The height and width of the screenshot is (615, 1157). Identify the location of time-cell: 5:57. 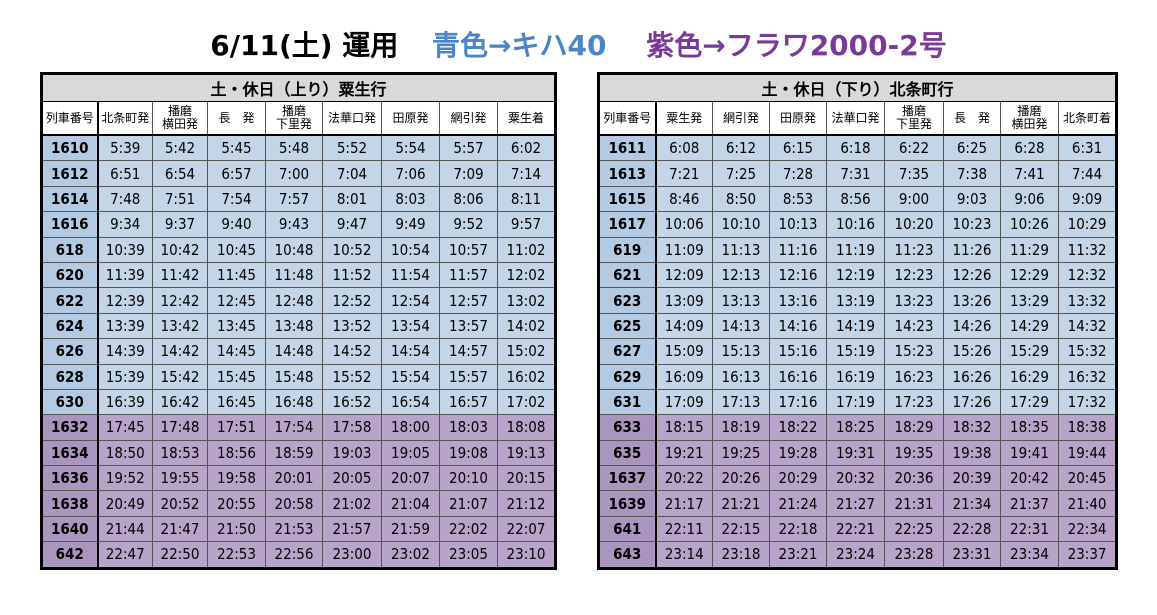
(468, 148).